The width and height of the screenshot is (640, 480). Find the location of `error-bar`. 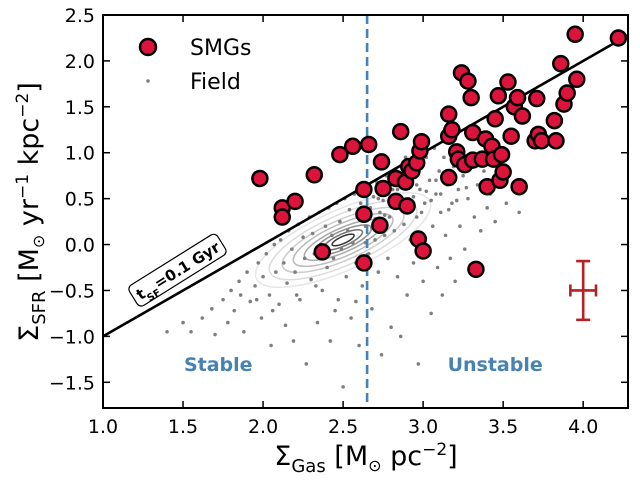

error-bar is located at coordinates (583, 290).